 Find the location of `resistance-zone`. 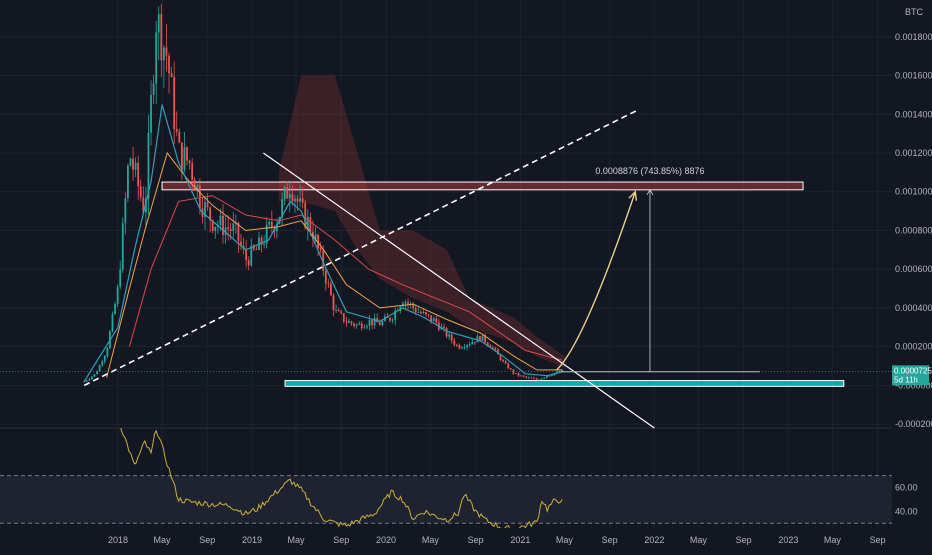

resistance-zone is located at coordinates (482, 186).